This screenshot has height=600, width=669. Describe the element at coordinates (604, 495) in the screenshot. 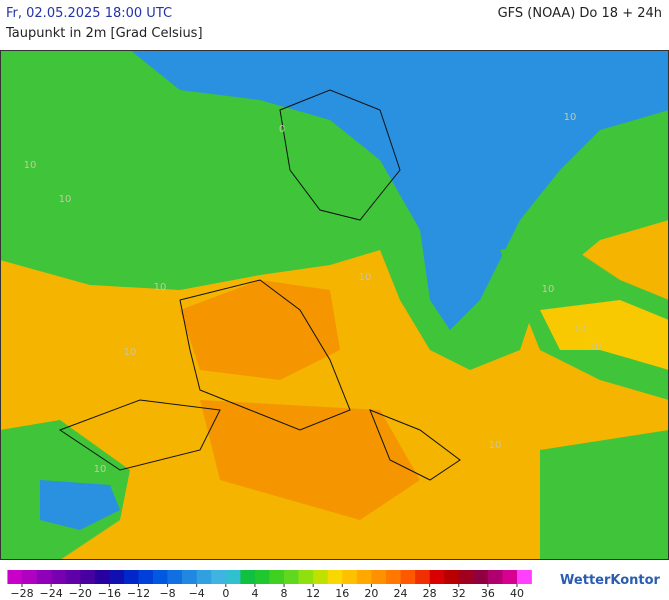

I see `area-green-se` at that location.